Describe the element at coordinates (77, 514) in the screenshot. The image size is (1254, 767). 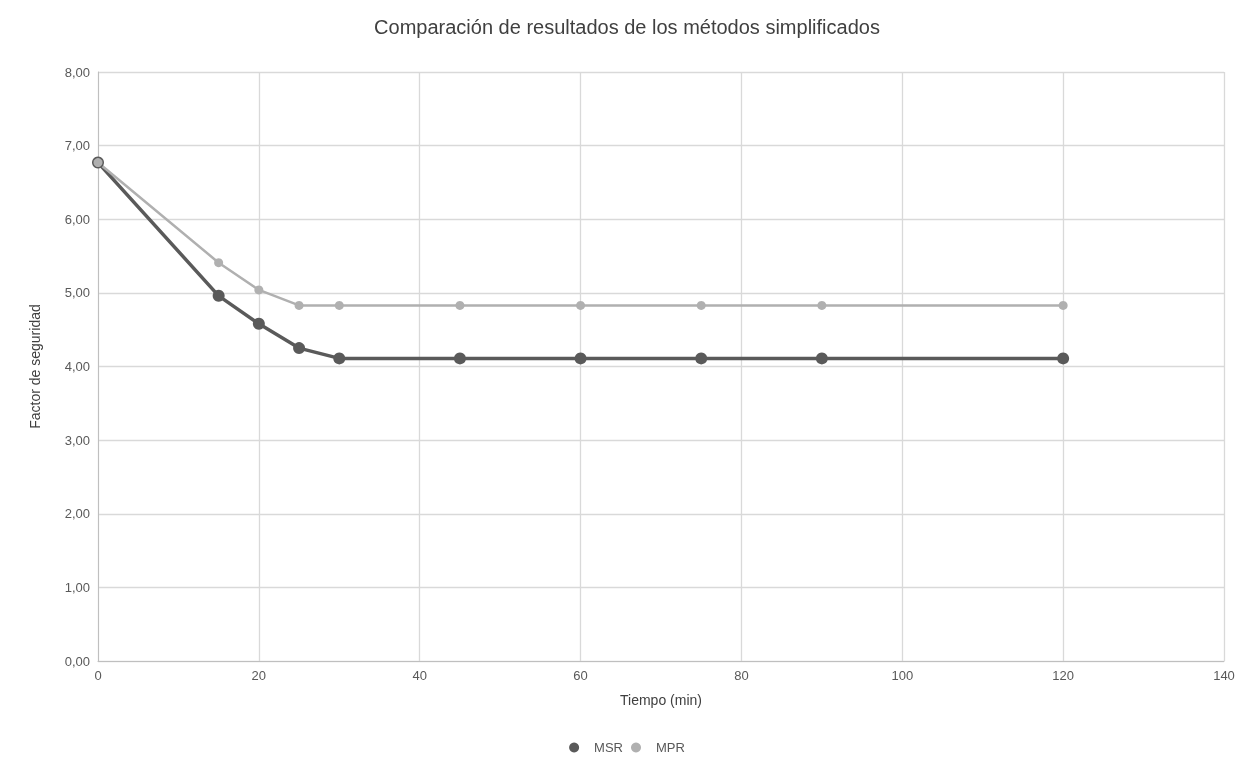
I see `y-tick-label: 2,00` at that location.